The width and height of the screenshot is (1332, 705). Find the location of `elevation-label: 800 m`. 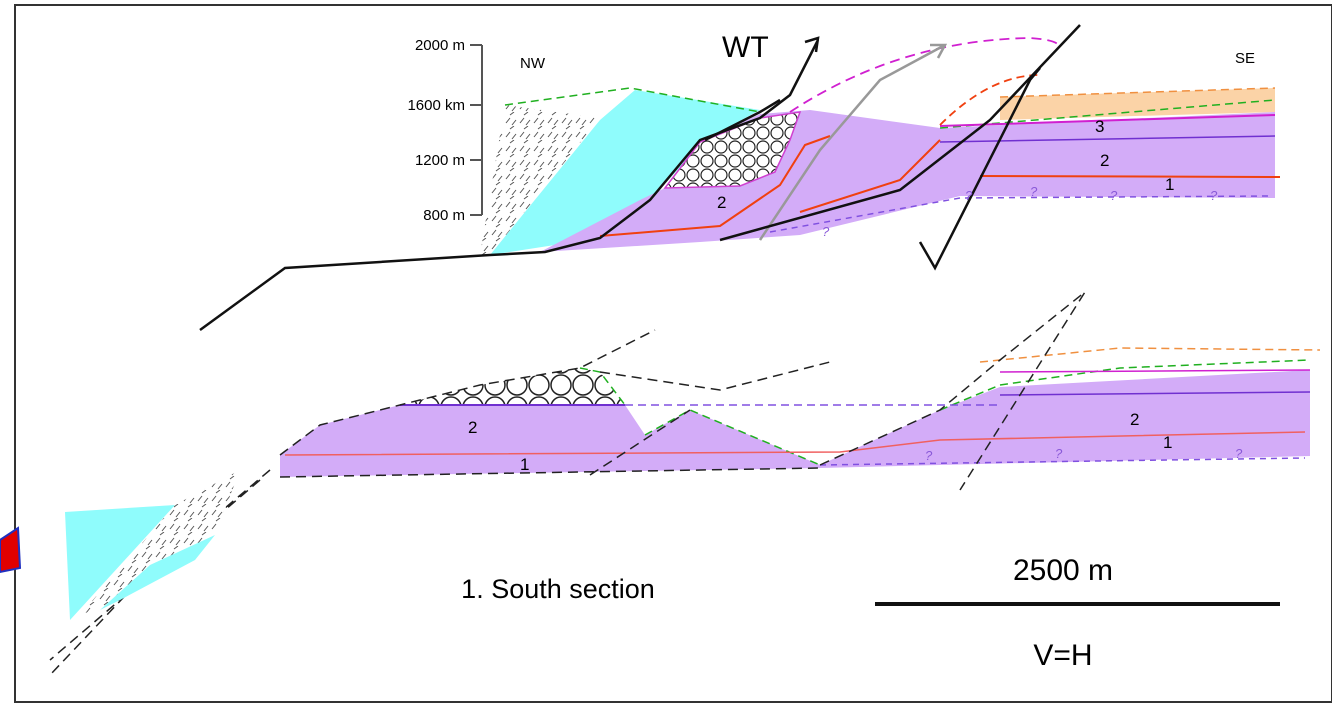

elevation-label: 800 m is located at coordinates (444, 215).